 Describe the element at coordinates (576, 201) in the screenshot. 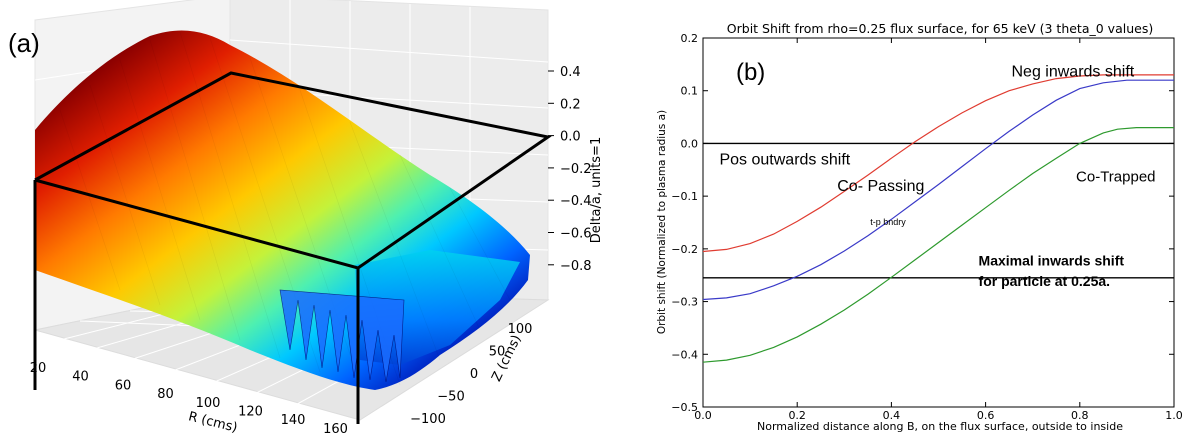

I see `z-tick-label: −0.4` at that location.